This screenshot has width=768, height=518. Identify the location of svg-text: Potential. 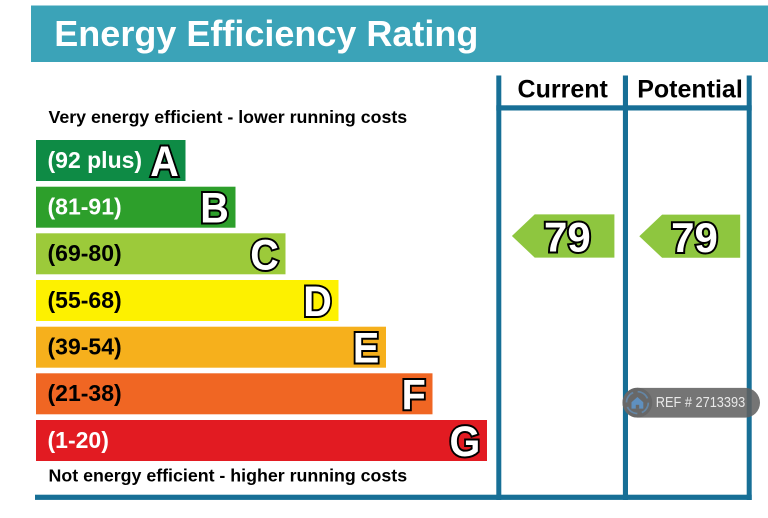
(690, 90).